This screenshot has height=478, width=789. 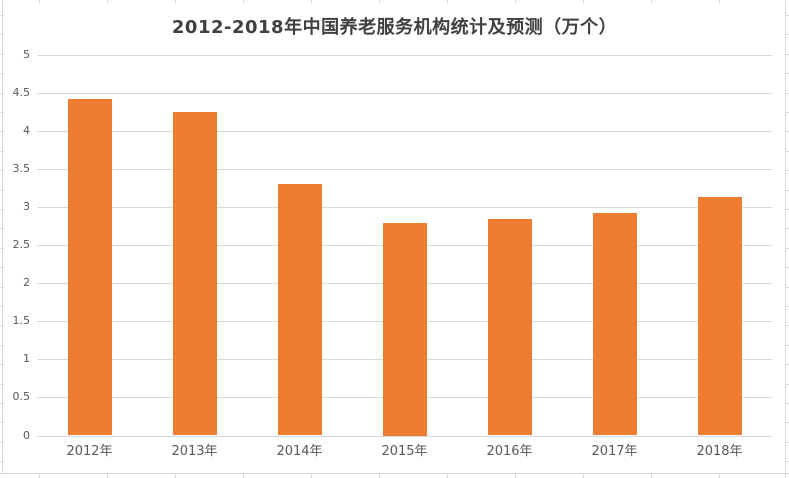 I want to click on x-axis-label: 2016年, so click(x=509, y=451).